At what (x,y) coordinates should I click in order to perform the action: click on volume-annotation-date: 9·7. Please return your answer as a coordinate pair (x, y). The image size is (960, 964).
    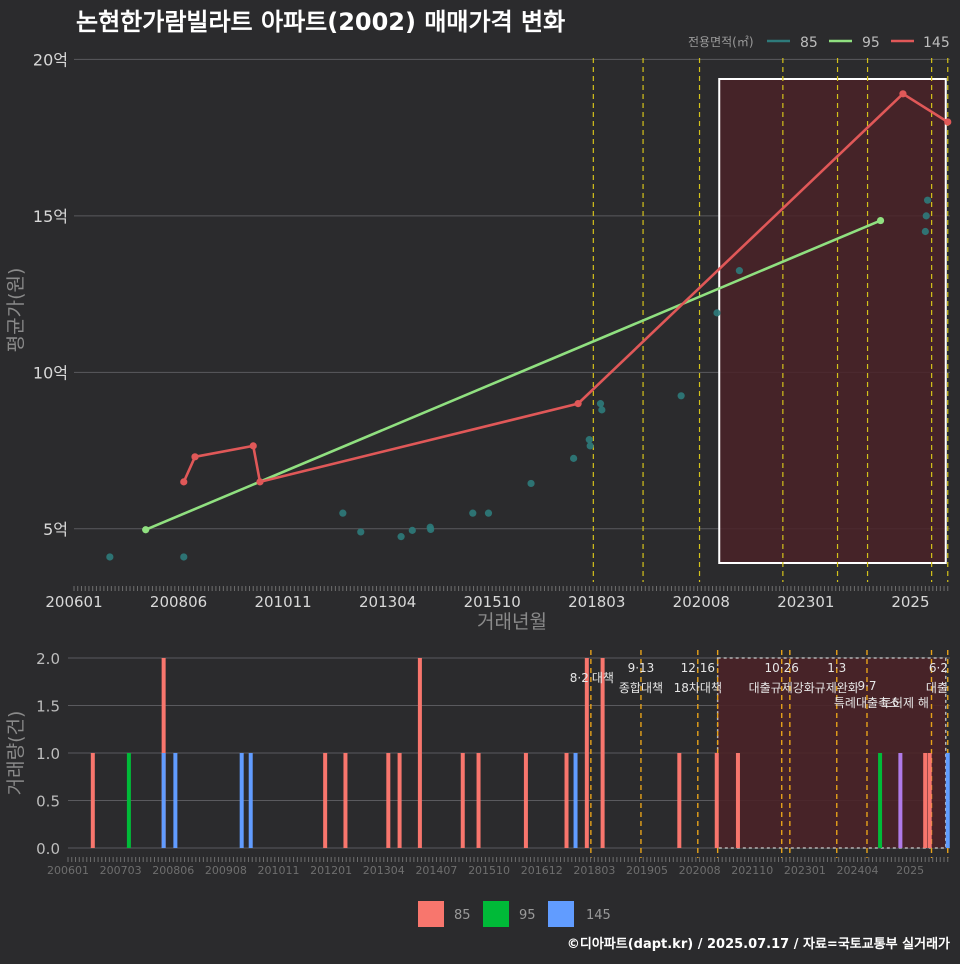
    Looking at the image, I should click on (866, 686).